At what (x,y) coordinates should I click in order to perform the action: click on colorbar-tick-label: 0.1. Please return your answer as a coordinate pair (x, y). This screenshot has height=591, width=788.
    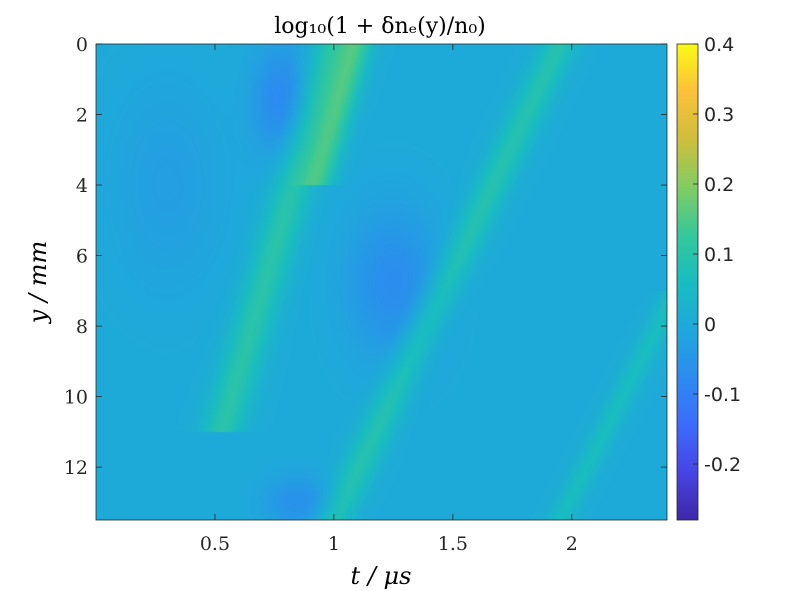
    Looking at the image, I should click on (719, 255).